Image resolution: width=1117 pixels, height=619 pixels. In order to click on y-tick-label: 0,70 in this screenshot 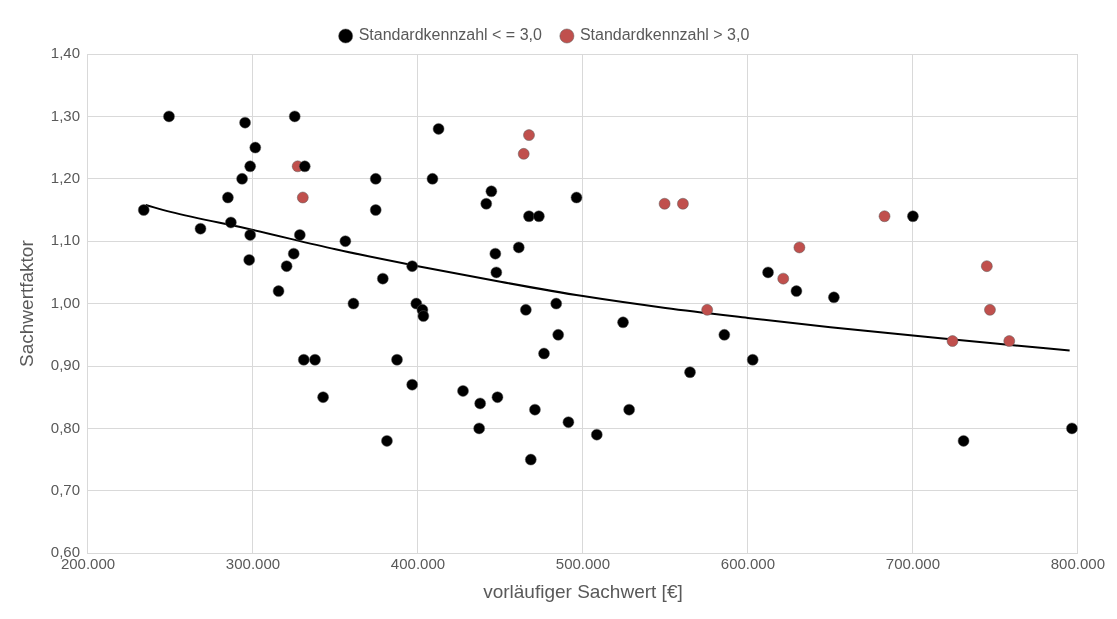, I will do `click(65, 489)`.